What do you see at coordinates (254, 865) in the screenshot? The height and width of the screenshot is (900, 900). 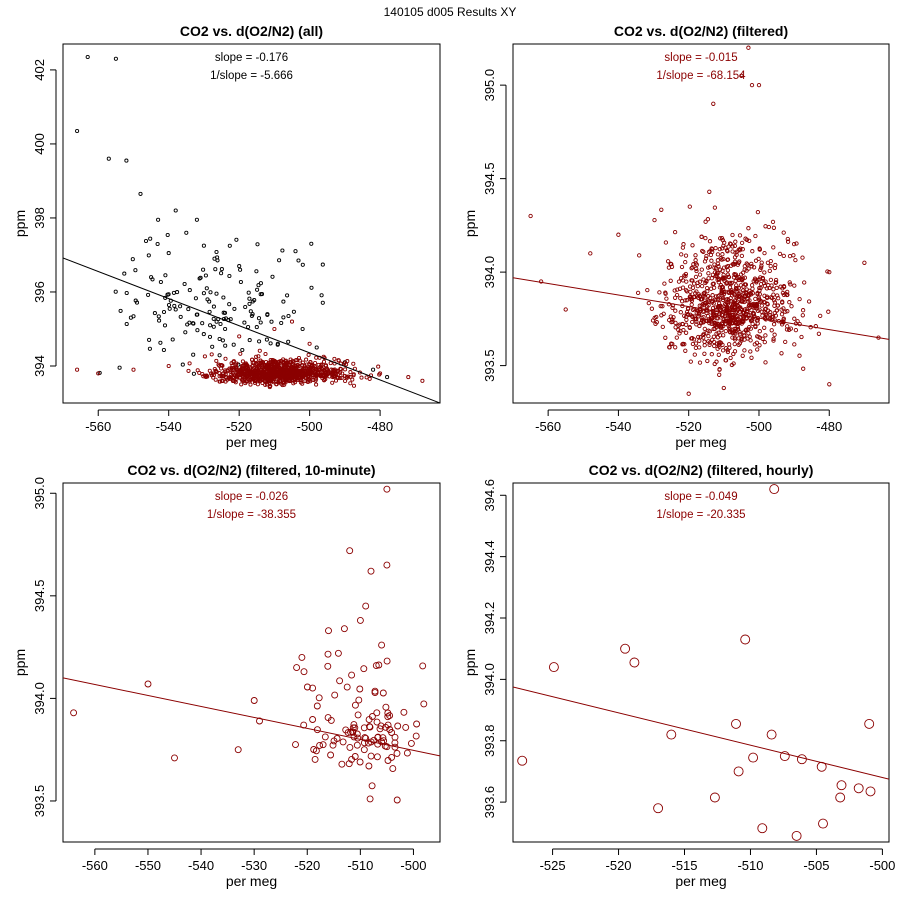 I see `x-tick-label: -530` at bounding box center [254, 865].